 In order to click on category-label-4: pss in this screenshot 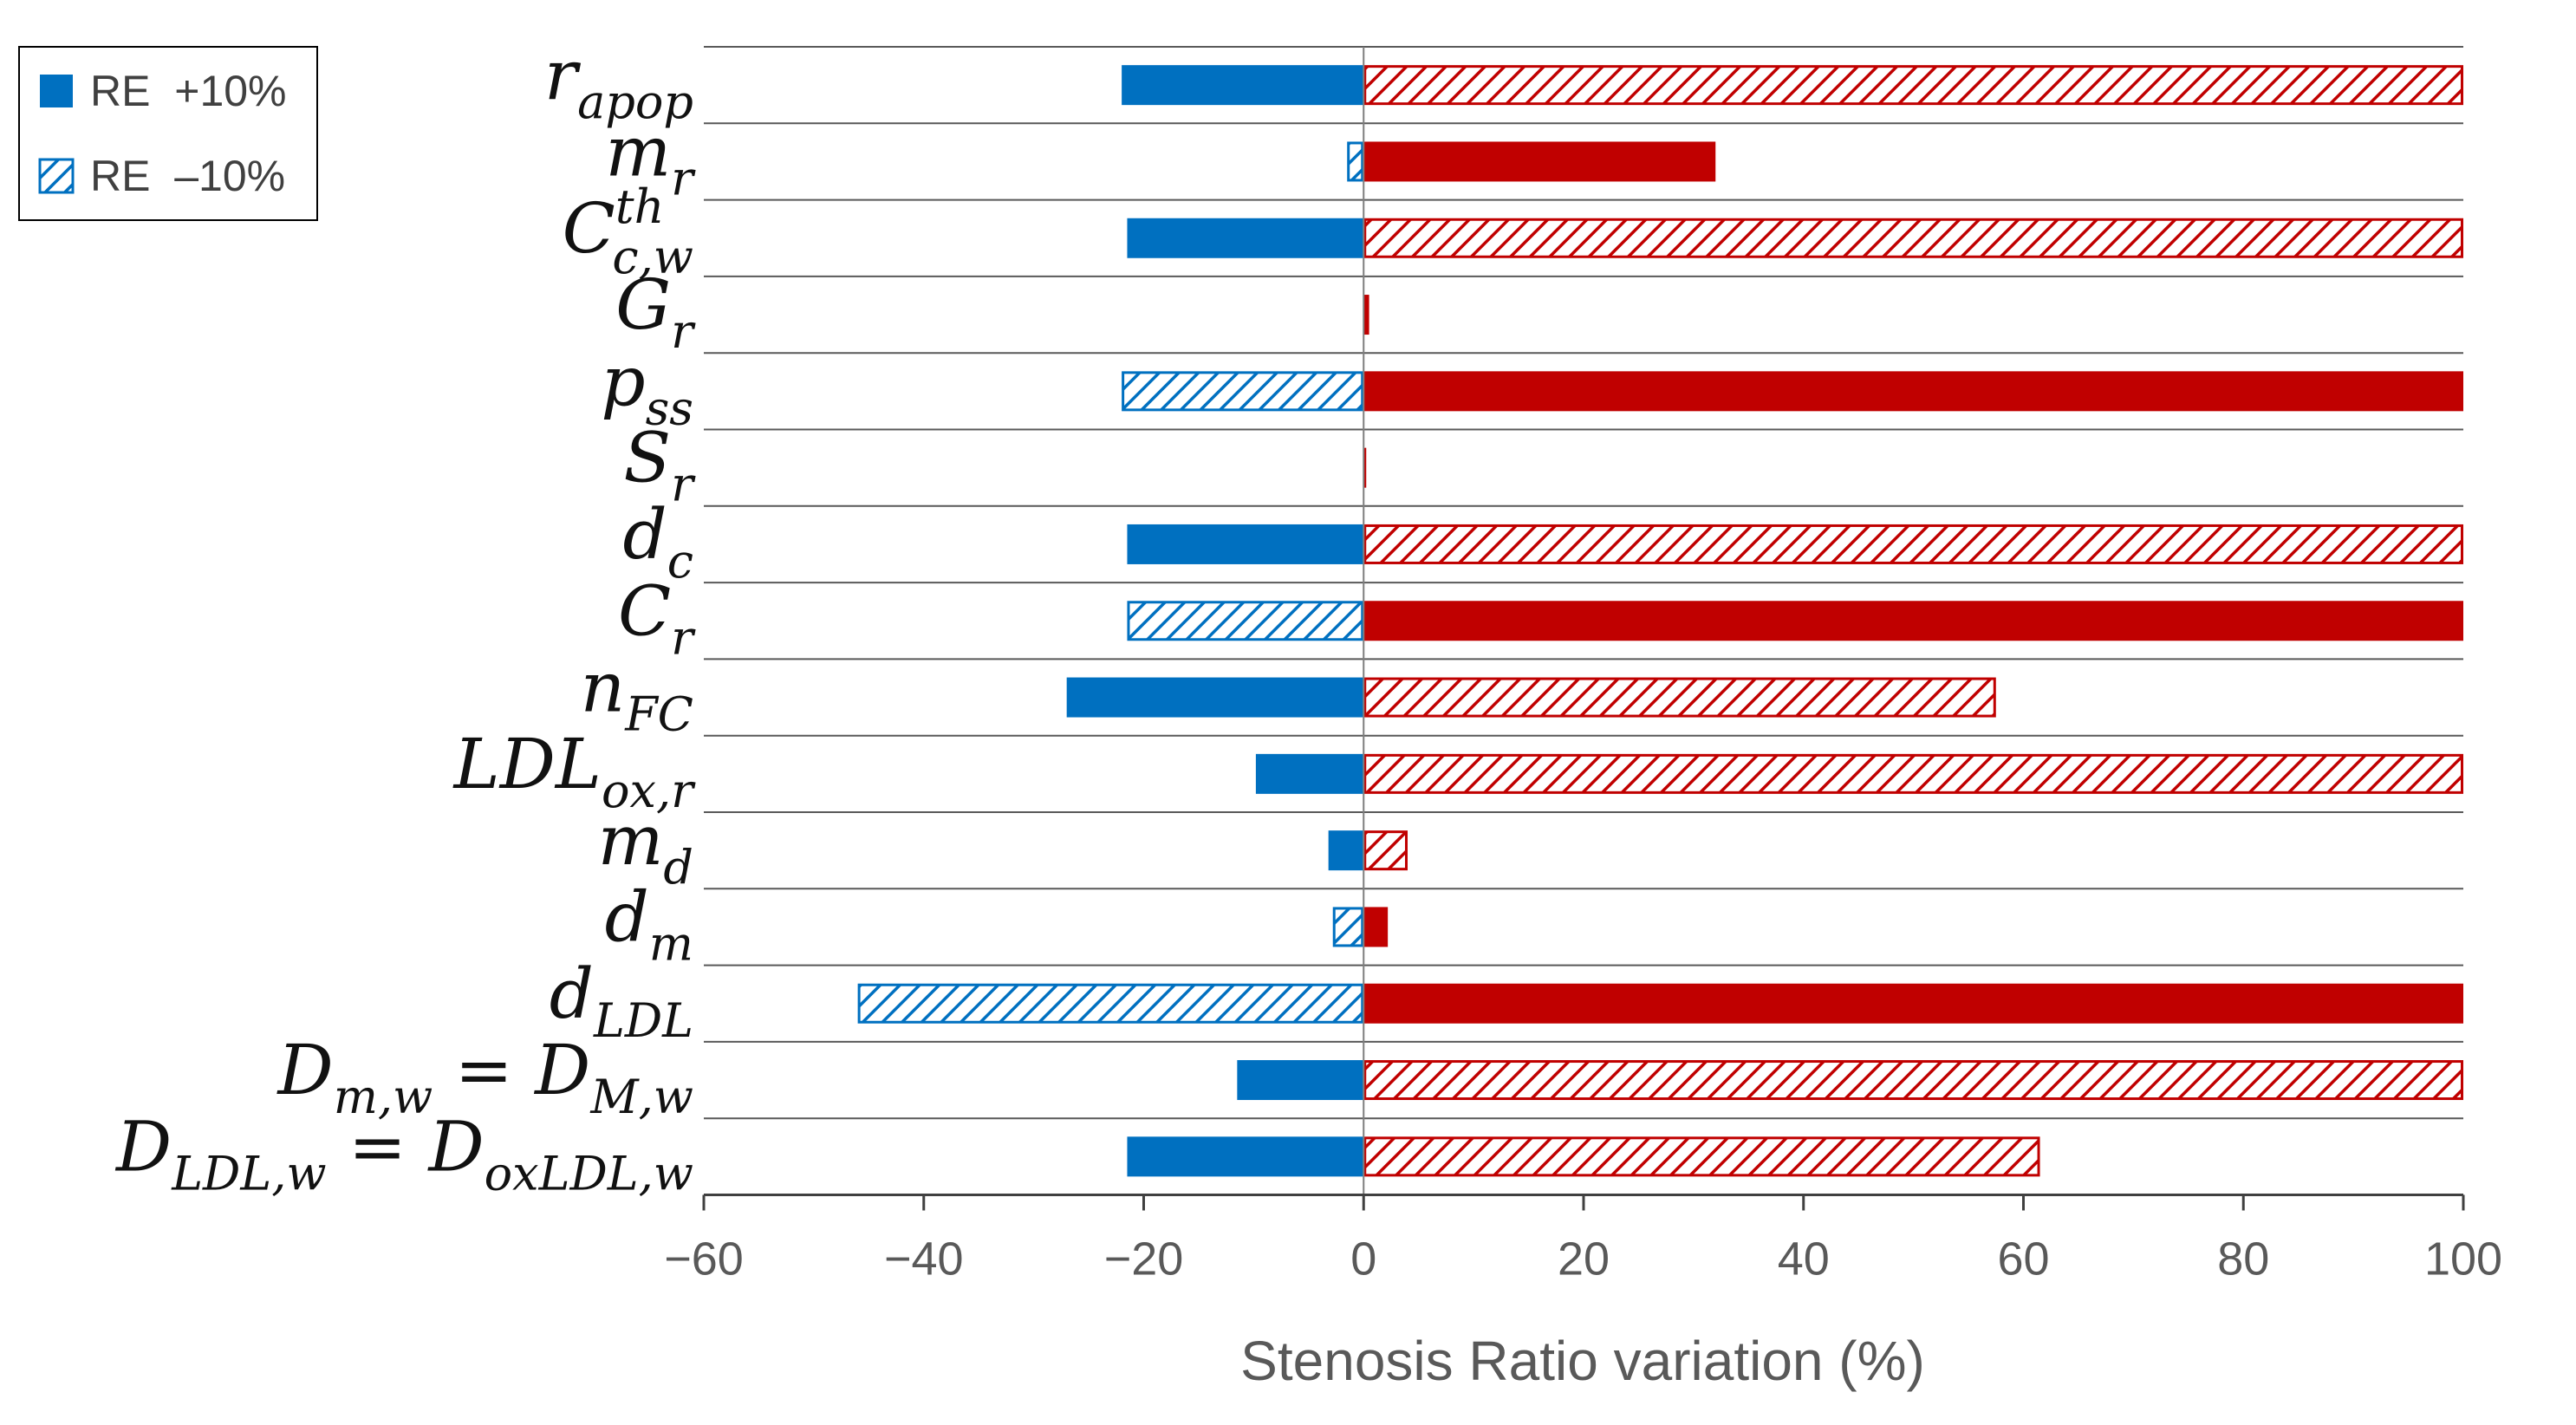, I will do `click(647, 388)`.